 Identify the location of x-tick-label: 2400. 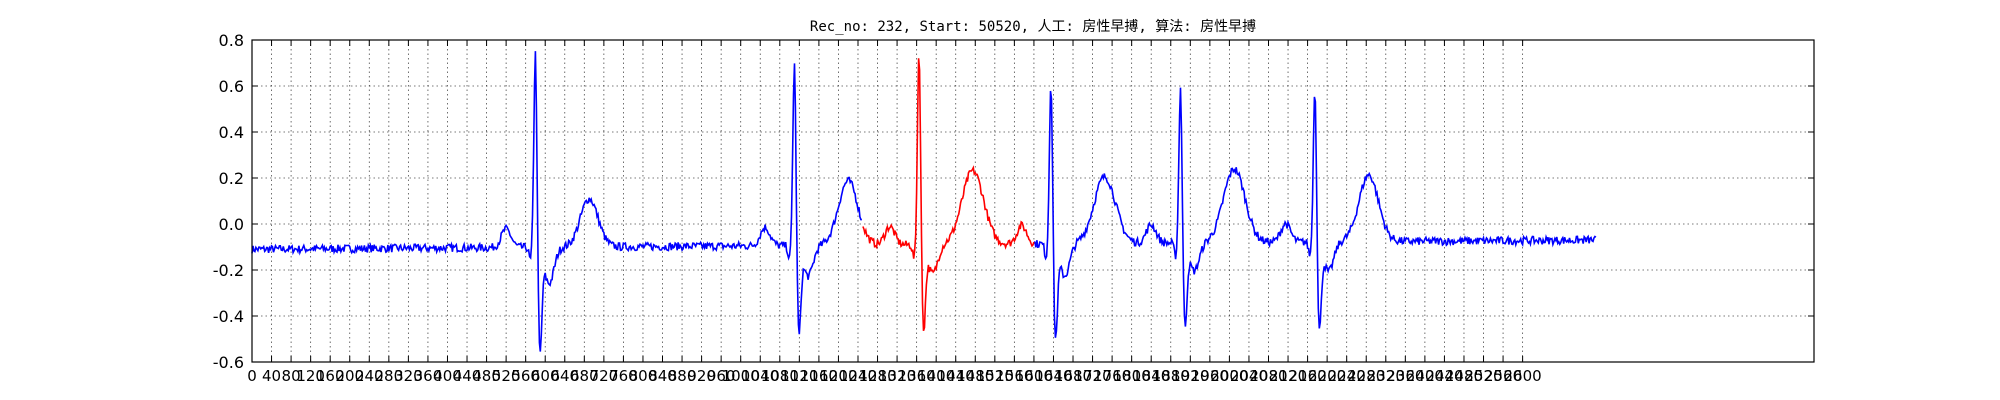
(1425, 376).